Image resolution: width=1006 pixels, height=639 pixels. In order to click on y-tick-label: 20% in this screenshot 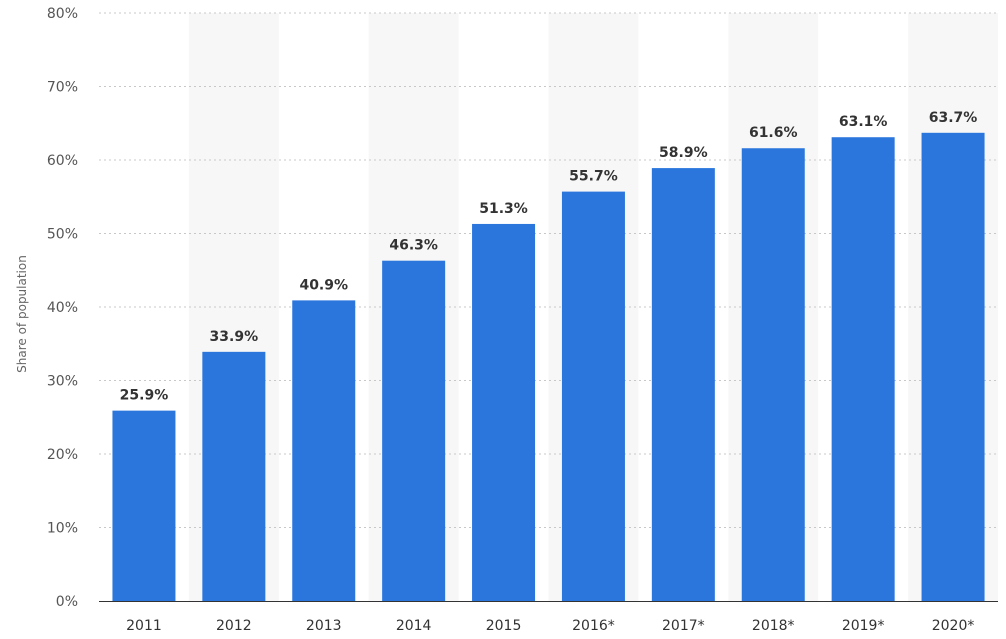, I will do `click(62, 455)`.